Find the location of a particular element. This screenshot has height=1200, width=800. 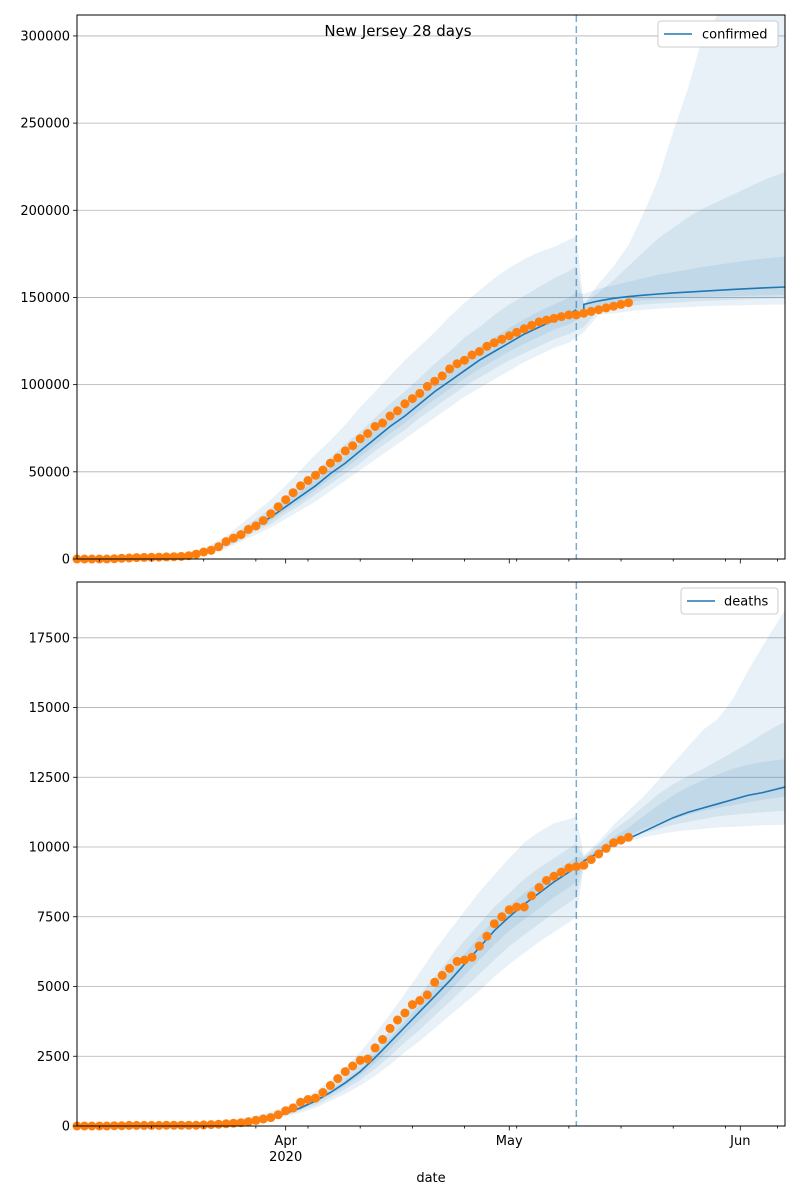

x-tick-label: Apr is located at coordinates (285, 1141).